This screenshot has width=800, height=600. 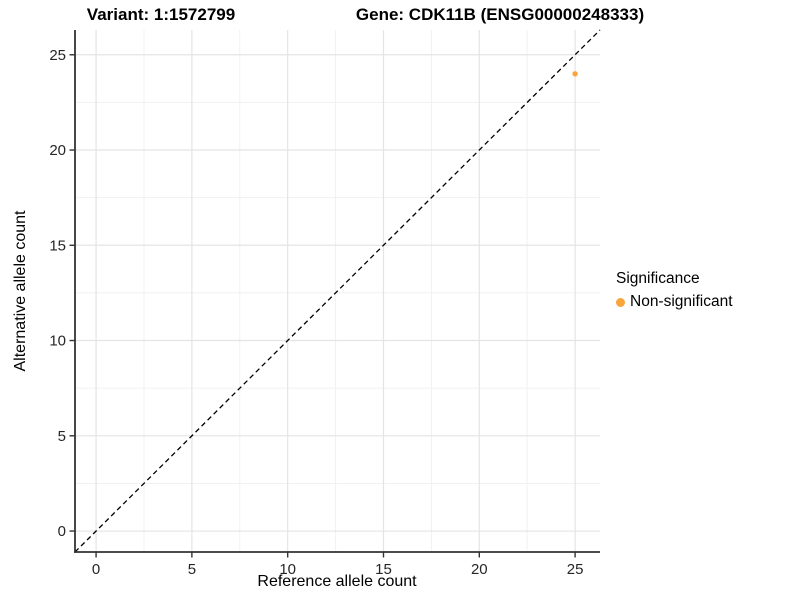 I want to click on data-point, so click(x=575, y=74).